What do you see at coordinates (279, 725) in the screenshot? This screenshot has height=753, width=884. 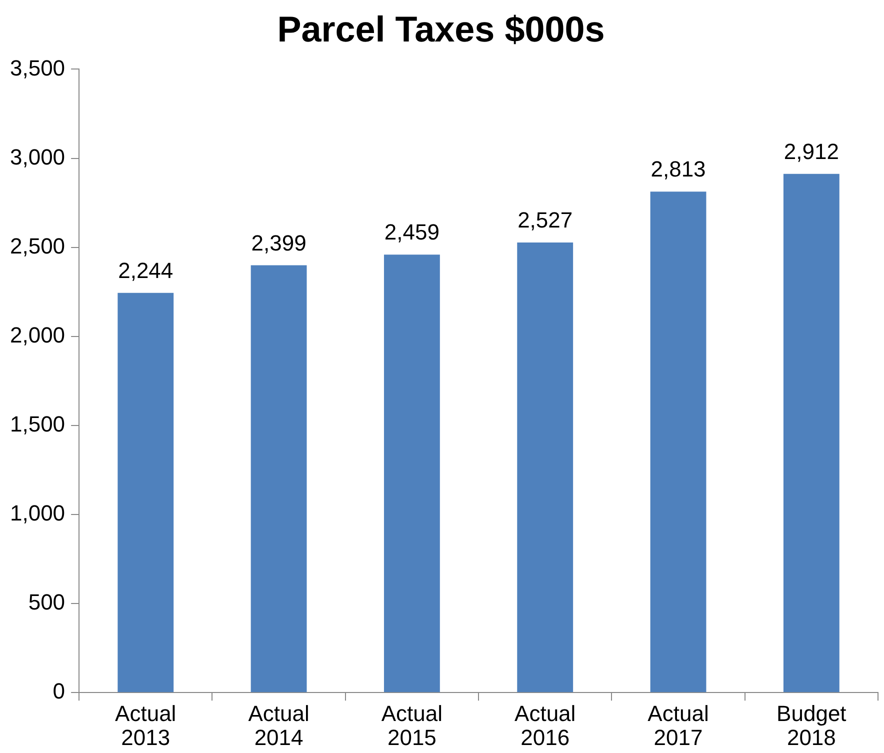 I see `x-tick-label: Actual 2014` at bounding box center [279, 725].